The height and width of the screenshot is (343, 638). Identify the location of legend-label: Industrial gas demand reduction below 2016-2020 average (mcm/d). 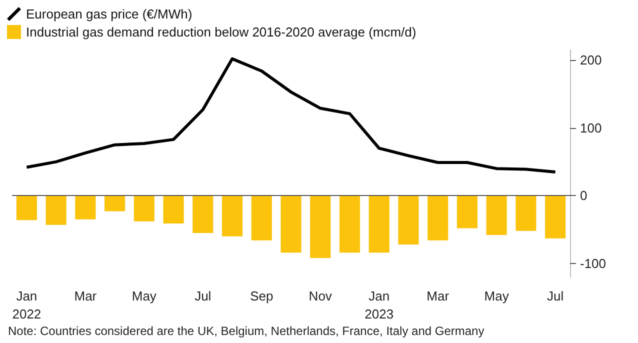
(221, 32).